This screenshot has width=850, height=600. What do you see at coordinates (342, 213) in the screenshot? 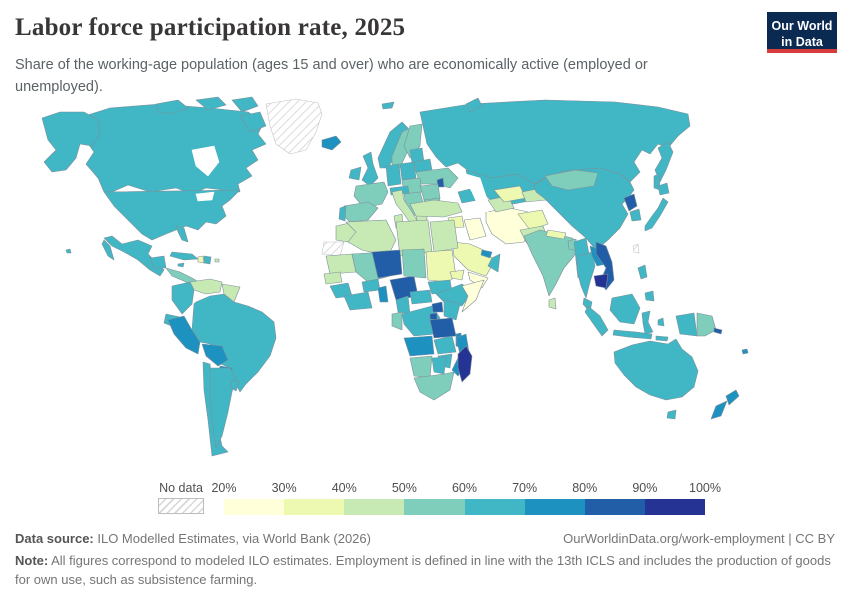
I see `country-portugal` at bounding box center [342, 213].